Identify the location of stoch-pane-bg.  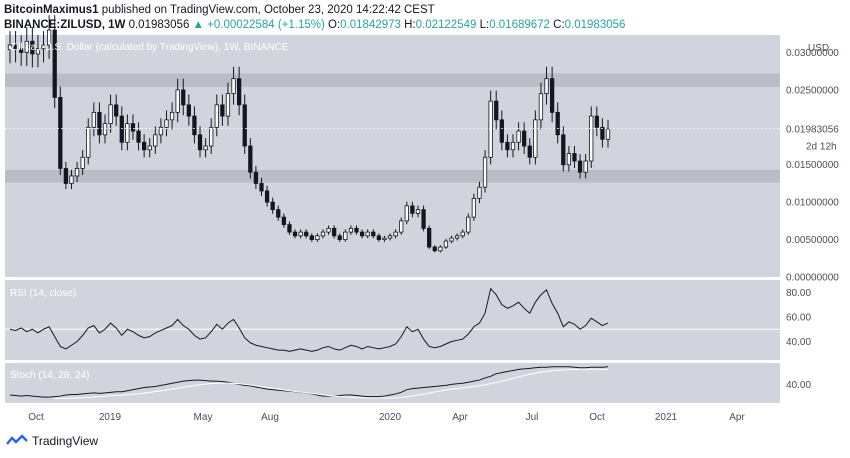
(392, 383).